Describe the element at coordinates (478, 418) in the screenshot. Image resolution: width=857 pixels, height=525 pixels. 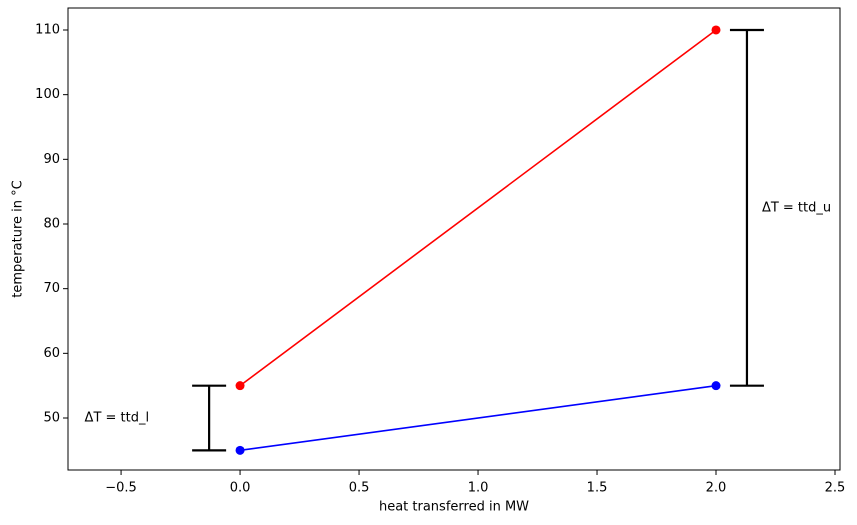
I see `series-line` at that location.